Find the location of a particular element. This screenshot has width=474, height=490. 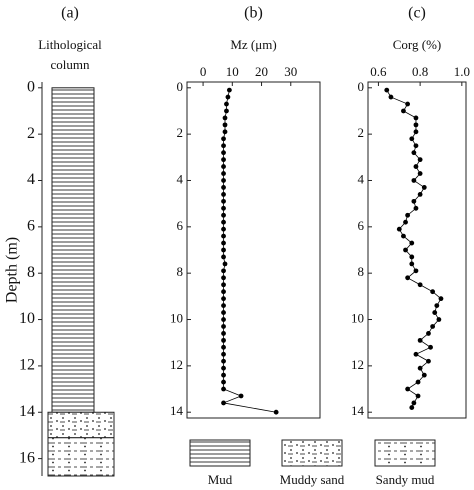

y-tick-label: 6 is located at coordinates (31, 226).